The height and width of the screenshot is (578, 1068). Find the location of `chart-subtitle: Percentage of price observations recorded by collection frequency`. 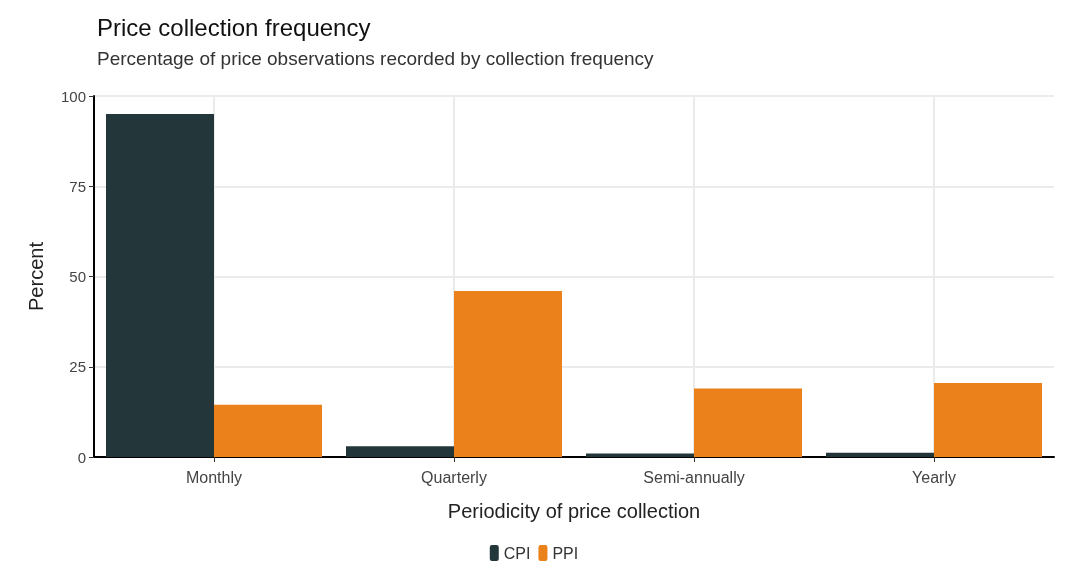

chart-subtitle: Percentage of price observations recorded by collection frequency is located at coordinates (376, 58).